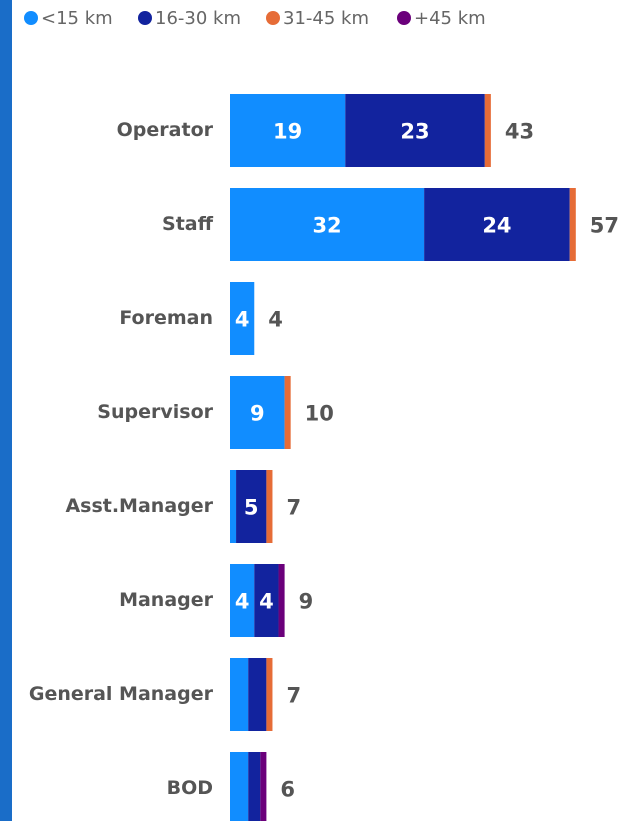 The width and height of the screenshot is (625, 821). Describe the element at coordinates (450, 18) in the screenshot. I see `legend-label: +45 km` at that location.